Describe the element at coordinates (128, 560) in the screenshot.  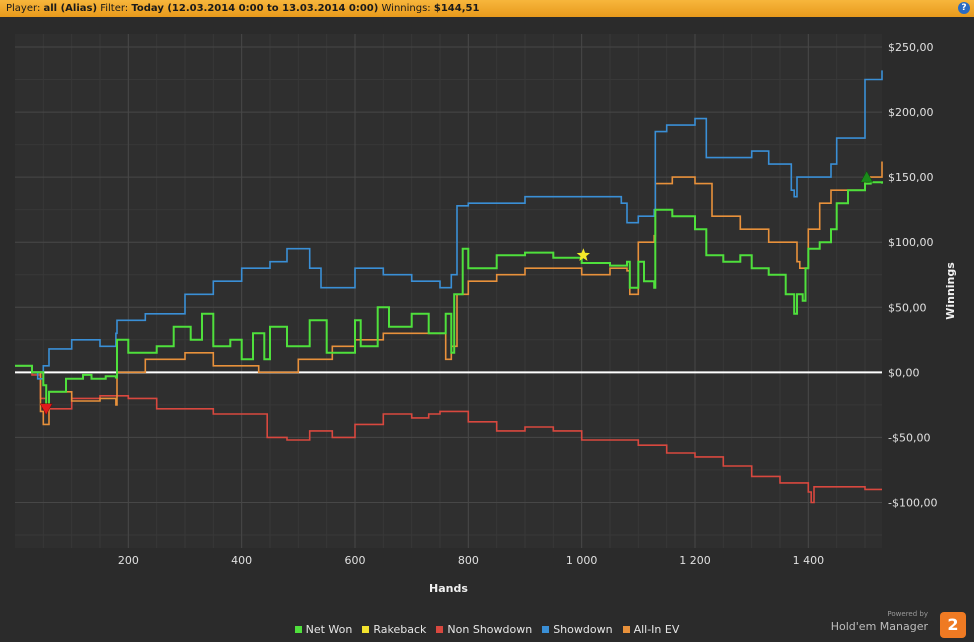
I see `x-tick-label: 200` at that location.